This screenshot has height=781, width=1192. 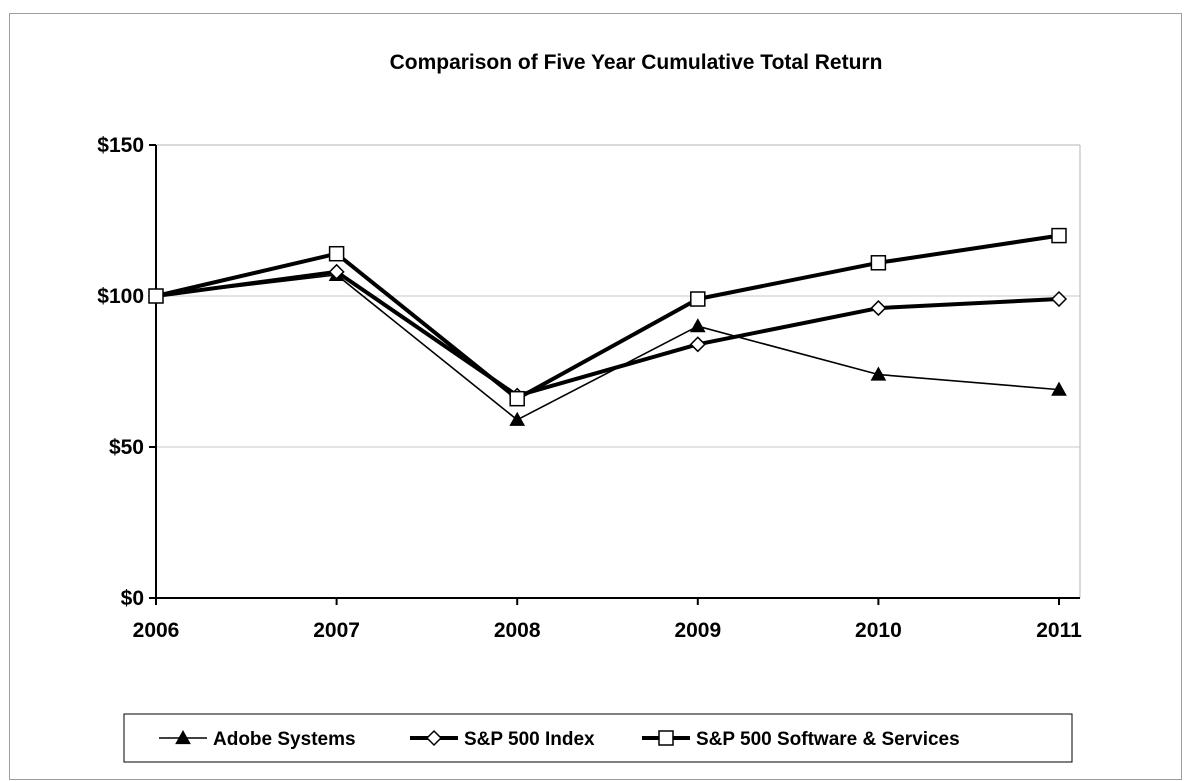 I want to click on legend-label-s-p-500-index: S&P 500 Index, so click(x=529, y=739).